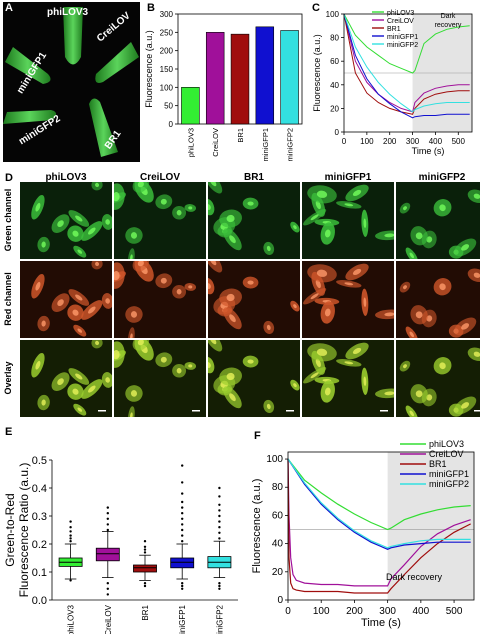  I want to click on panel-label-a: A, so click(9, 8).